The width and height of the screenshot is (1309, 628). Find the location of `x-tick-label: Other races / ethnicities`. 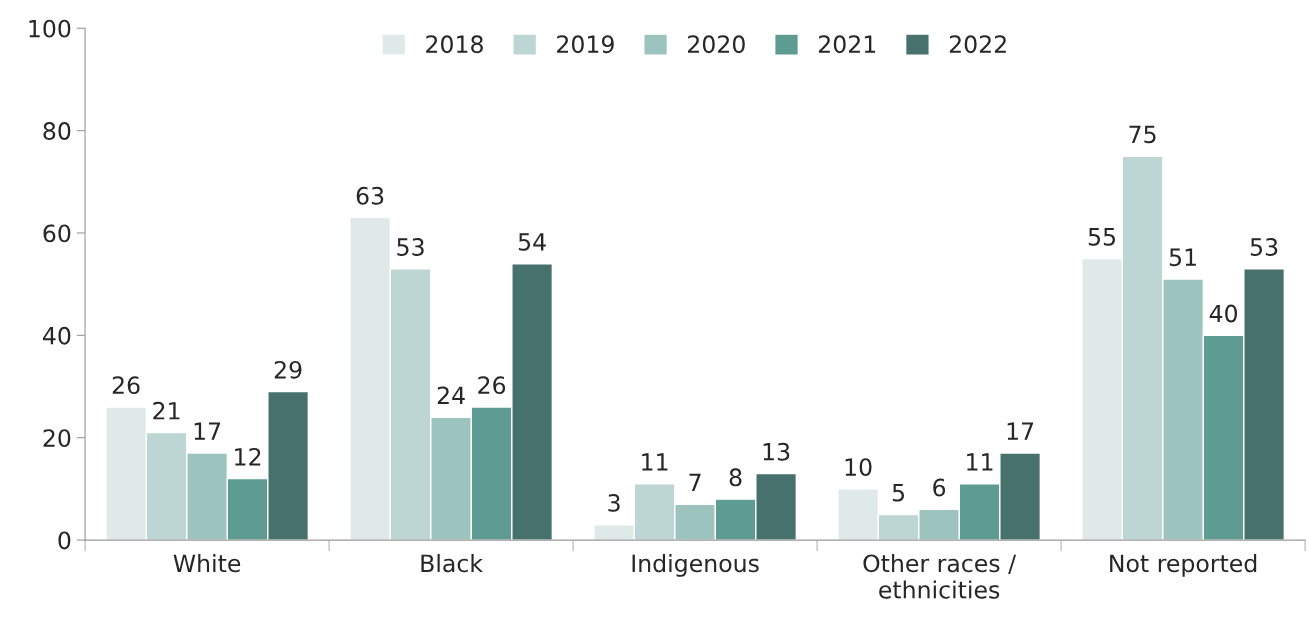

x-tick-label: Other races / ethnicities is located at coordinates (940, 576).